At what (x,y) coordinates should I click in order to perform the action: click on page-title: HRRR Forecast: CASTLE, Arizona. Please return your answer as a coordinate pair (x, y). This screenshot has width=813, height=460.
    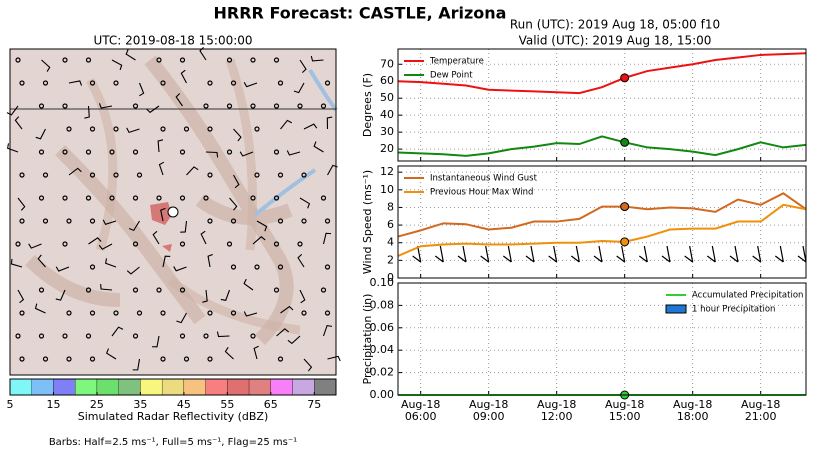
    Looking at the image, I should click on (360, 13).